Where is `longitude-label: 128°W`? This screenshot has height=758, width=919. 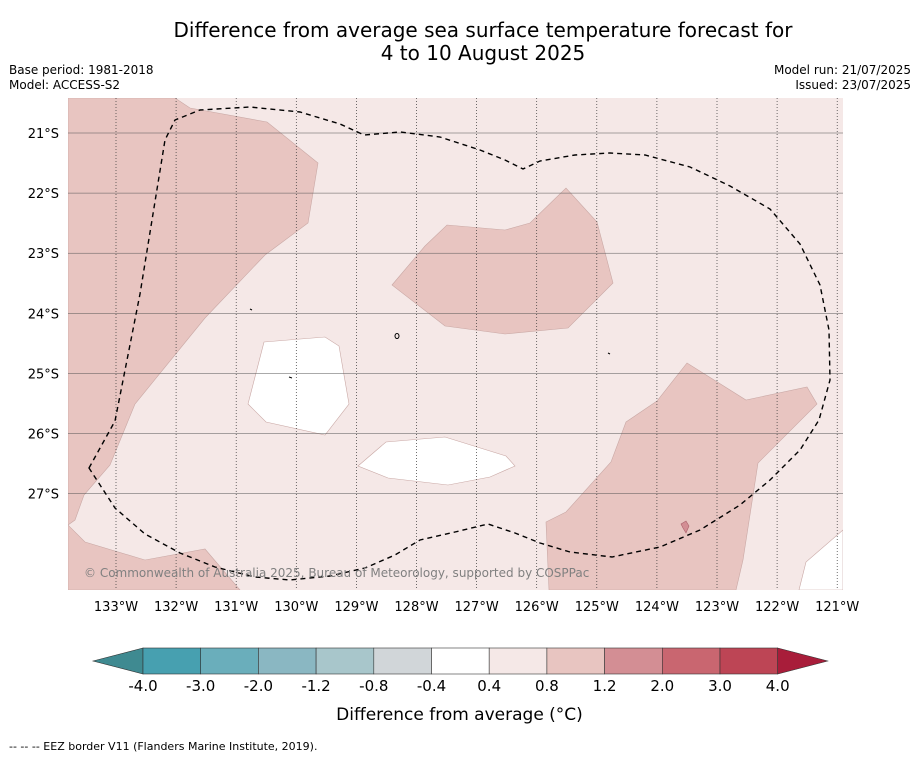
longitude-label: 128°W is located at coordinates (416, 607).